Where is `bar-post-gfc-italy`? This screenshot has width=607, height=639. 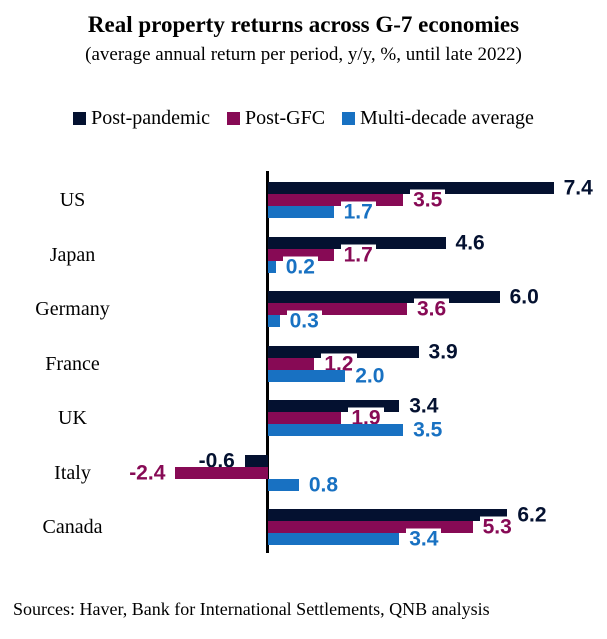
bar-post-gfc-italy is located at coordinates (221, 472).